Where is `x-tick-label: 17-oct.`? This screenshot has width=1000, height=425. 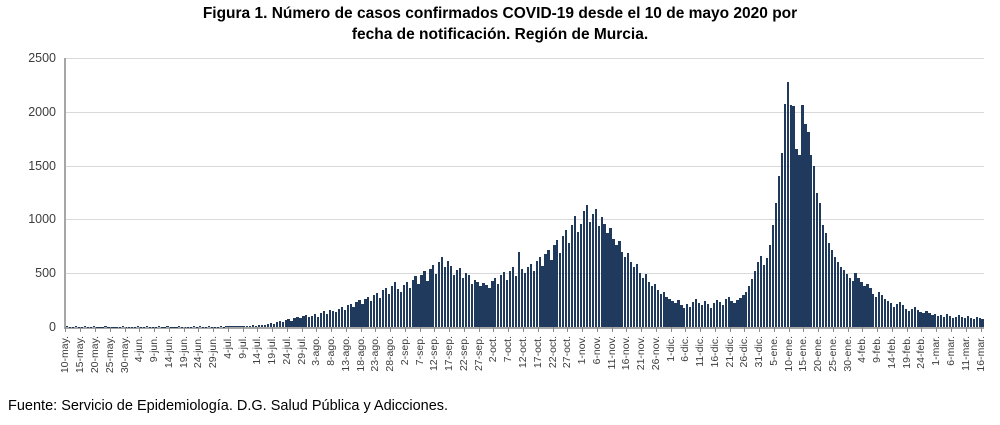 x-tick-label: 17-oct. is located at coordinates (537, 352).